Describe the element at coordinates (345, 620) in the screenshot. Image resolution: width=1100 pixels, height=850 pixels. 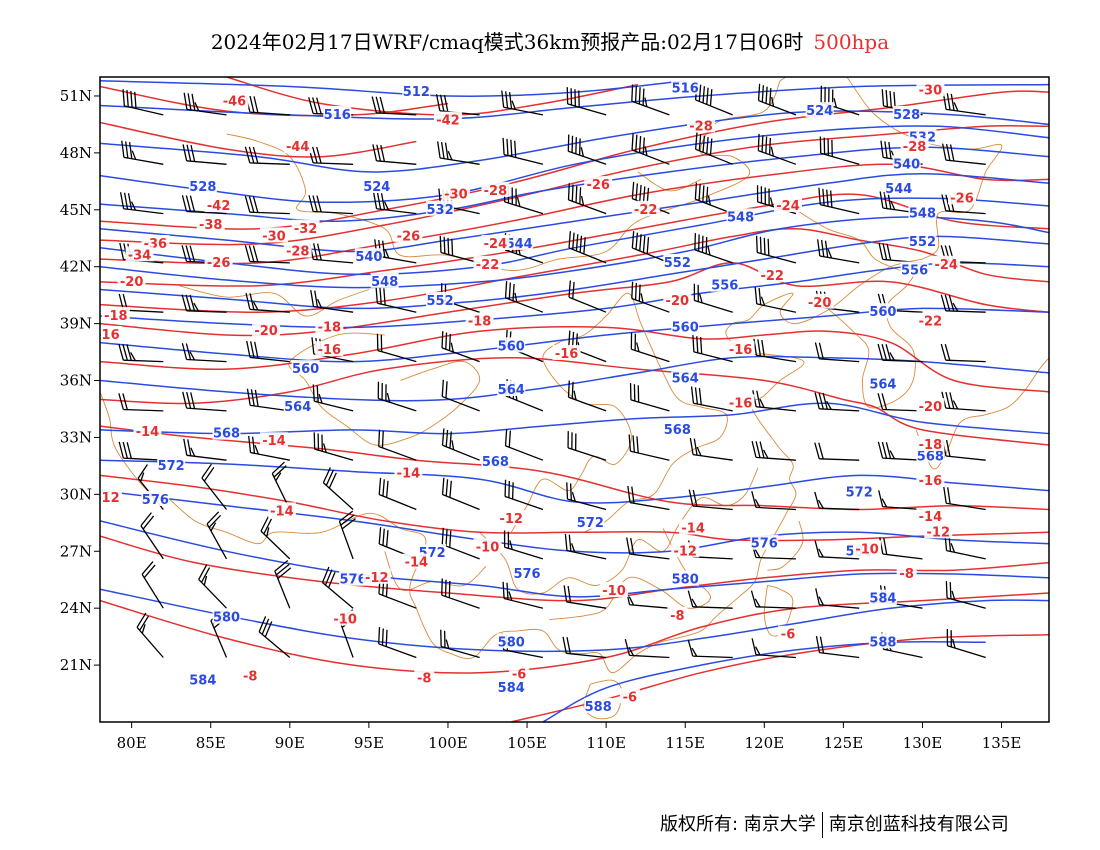
I see `contour-value-label: -10` at that location.